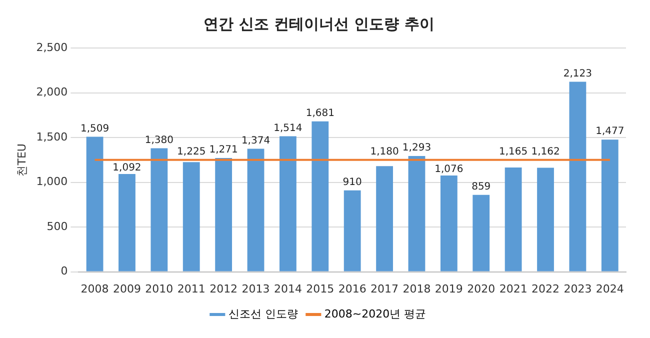  I want to click on x-tick-label: 2009, so click(126, 289).